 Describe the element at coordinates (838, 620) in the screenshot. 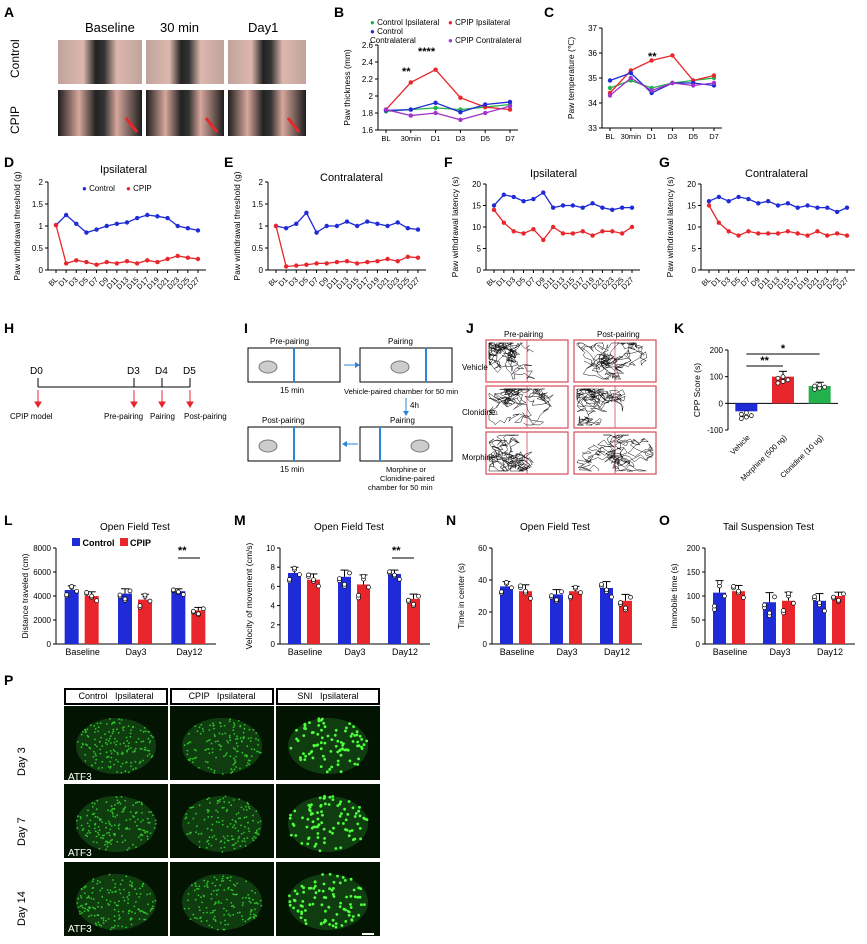

I see `bar` at that location.